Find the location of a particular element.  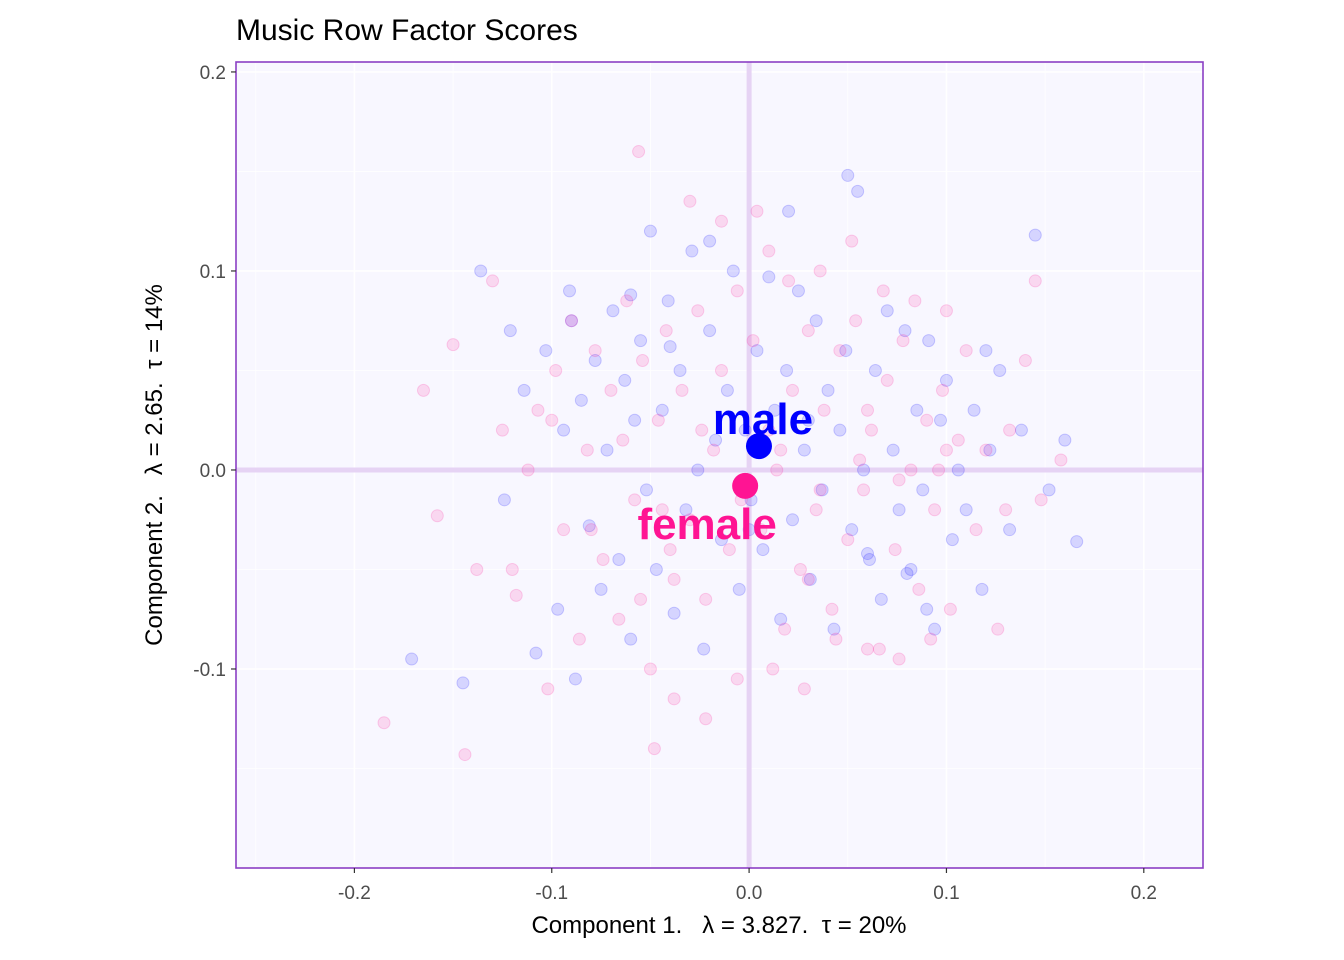

y-axis-ticks: -0.1 0.0 0.1 0.2 is located at coordinates (214, 372).